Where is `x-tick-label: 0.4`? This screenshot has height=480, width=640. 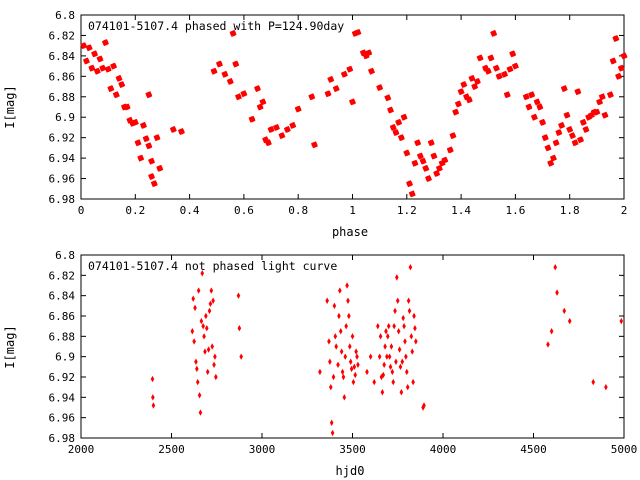 x-tick-label: 0.4 is located at coordinates (190, 210).